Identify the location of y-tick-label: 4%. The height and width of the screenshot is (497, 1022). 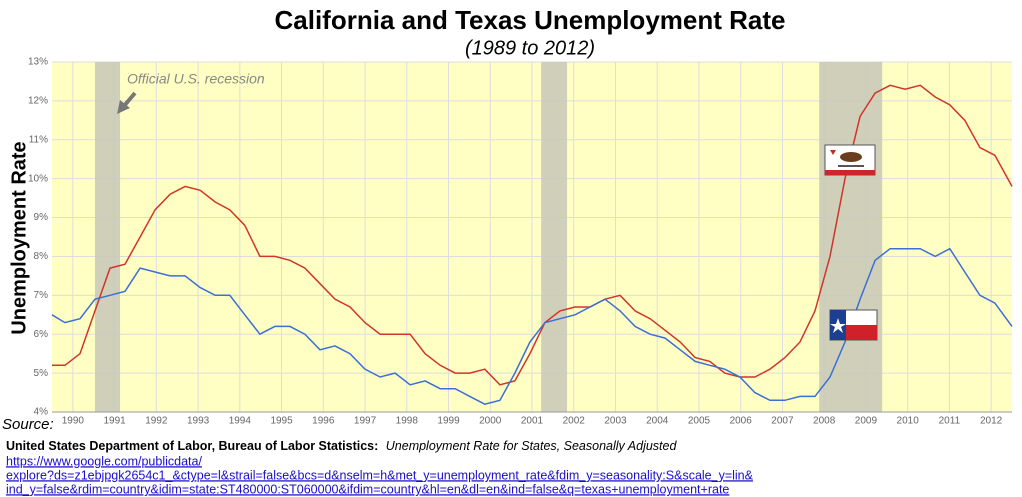
(41, 412).